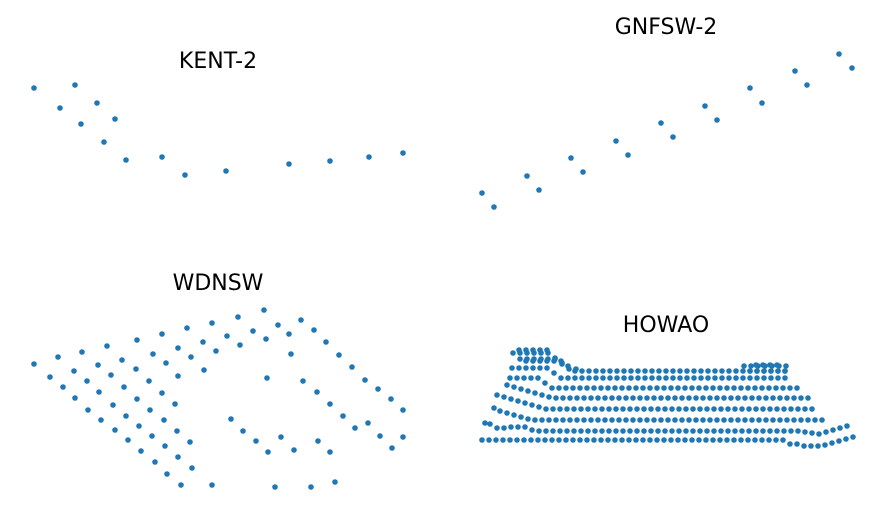 This screenshot has width=885, height=511. What do you see at coordinates (218, 130) in the screenshot?
I see `scatter-points` at bounding box center [218, 130].